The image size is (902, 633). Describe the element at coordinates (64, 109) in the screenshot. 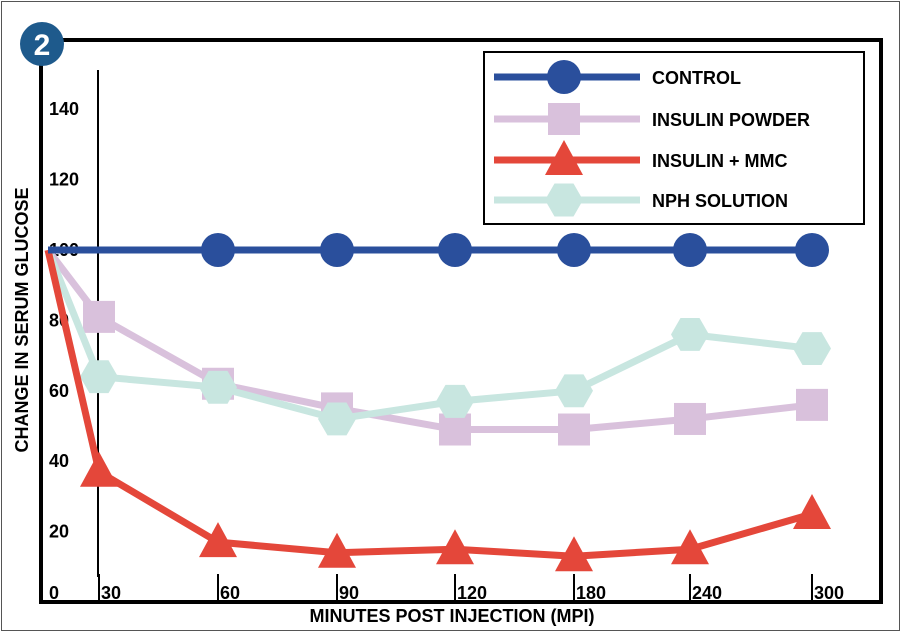

I see `y-tick-label: 140` at that location.